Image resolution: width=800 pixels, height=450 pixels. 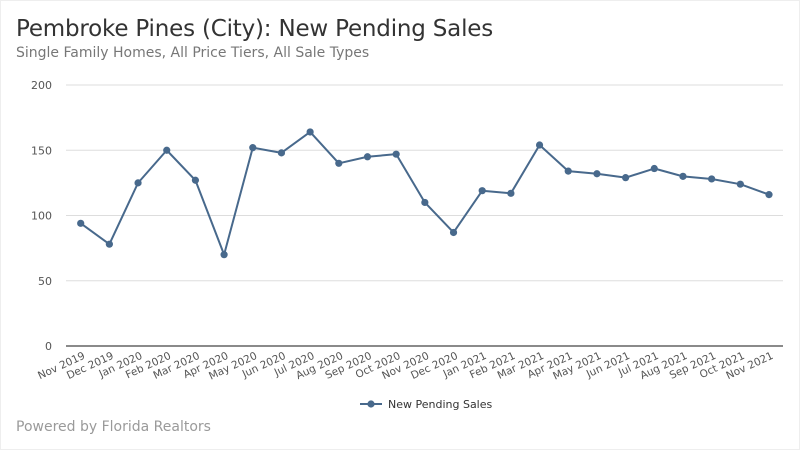 I want to click on y-axis: 0 50 100 150 200, so click(x=41, y=216).